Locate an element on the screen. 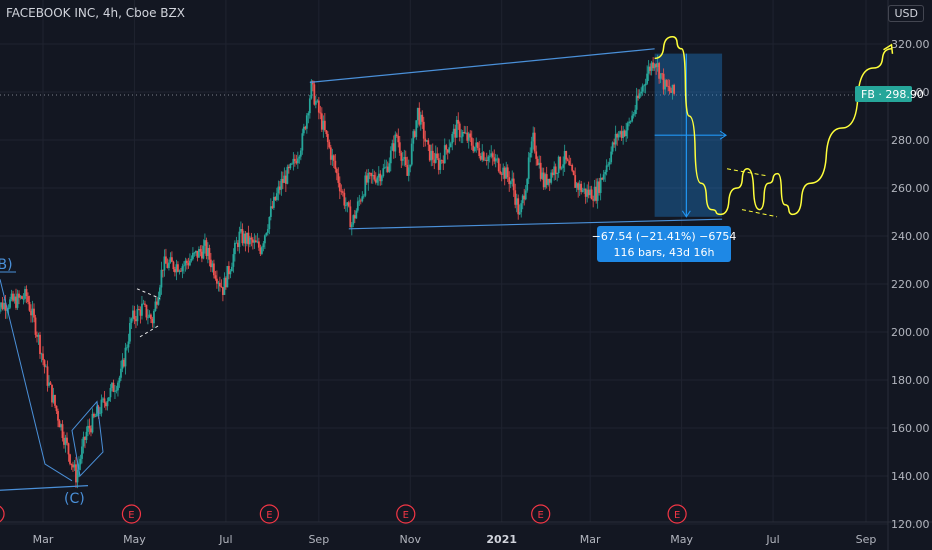 This screenshot has height=550, width=932. earnings-event-label: E is located at coordinates (131, 515).